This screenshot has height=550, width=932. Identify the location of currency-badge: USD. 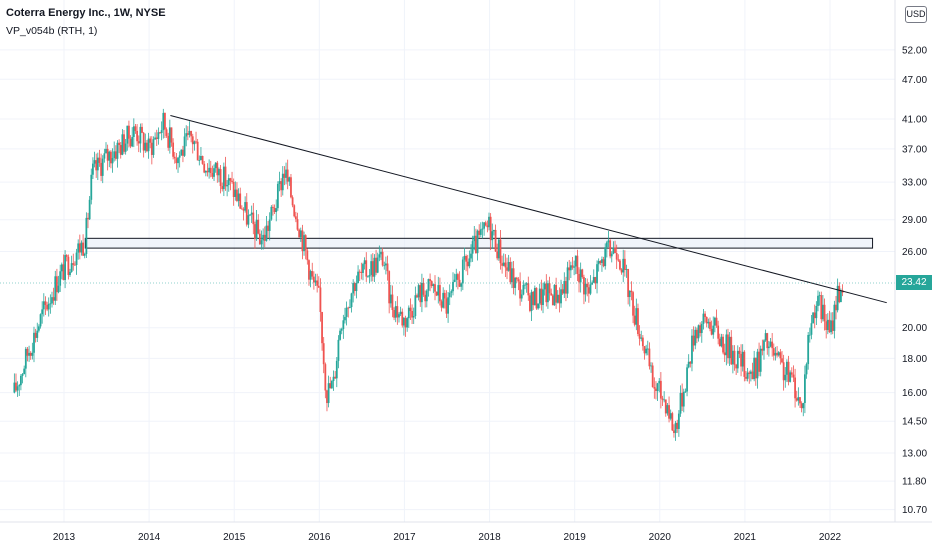
(916, 14).